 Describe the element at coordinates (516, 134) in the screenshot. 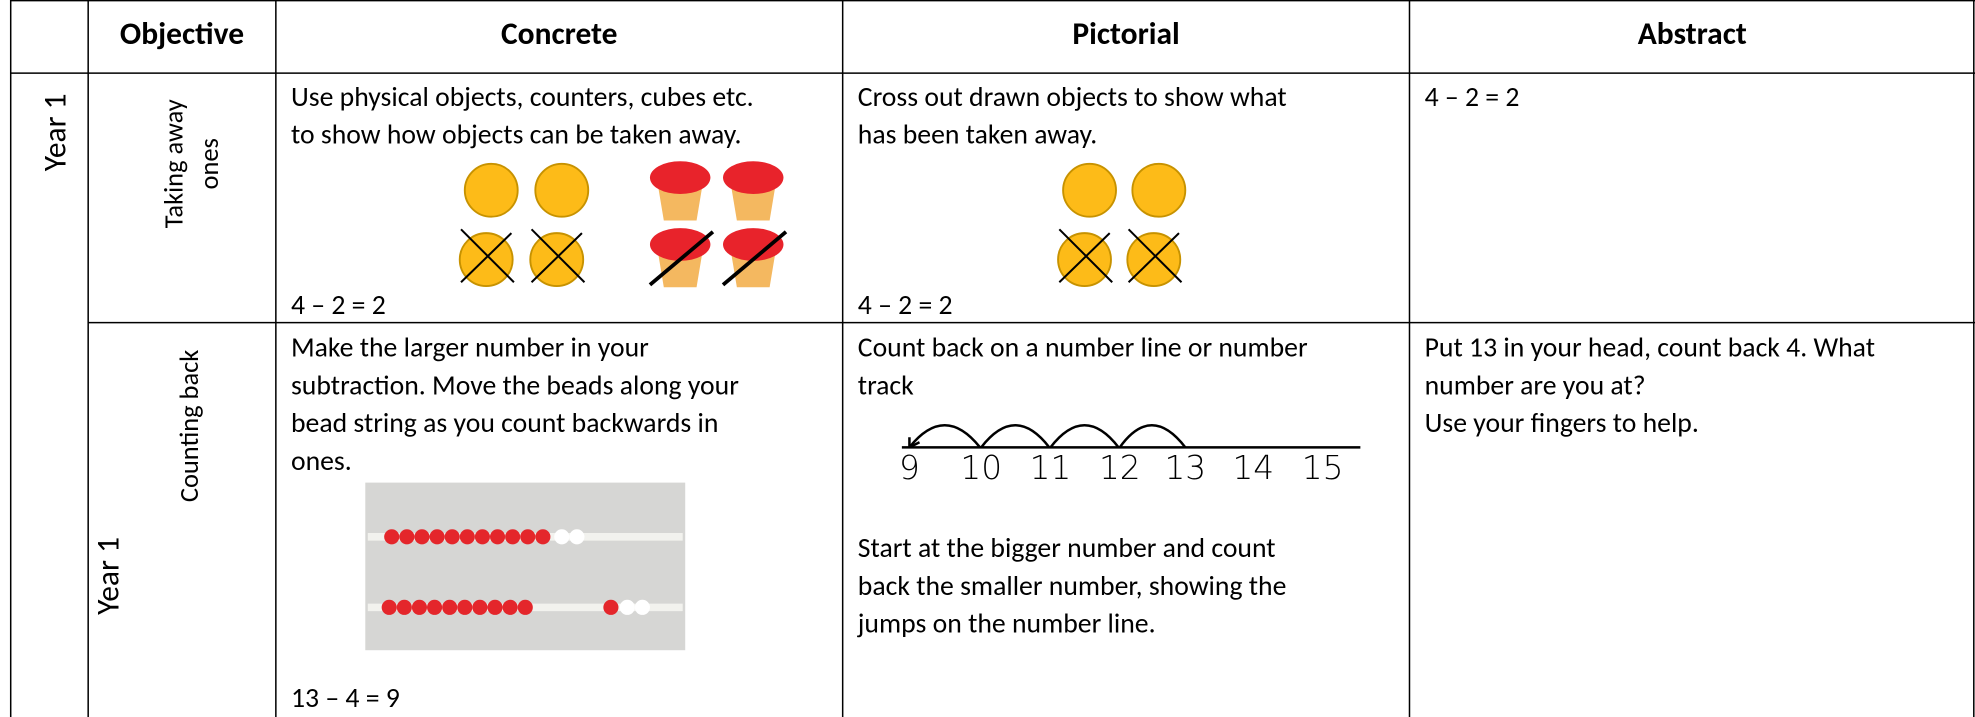

I see `text-line: to show how objects can be taken away.` at that location.